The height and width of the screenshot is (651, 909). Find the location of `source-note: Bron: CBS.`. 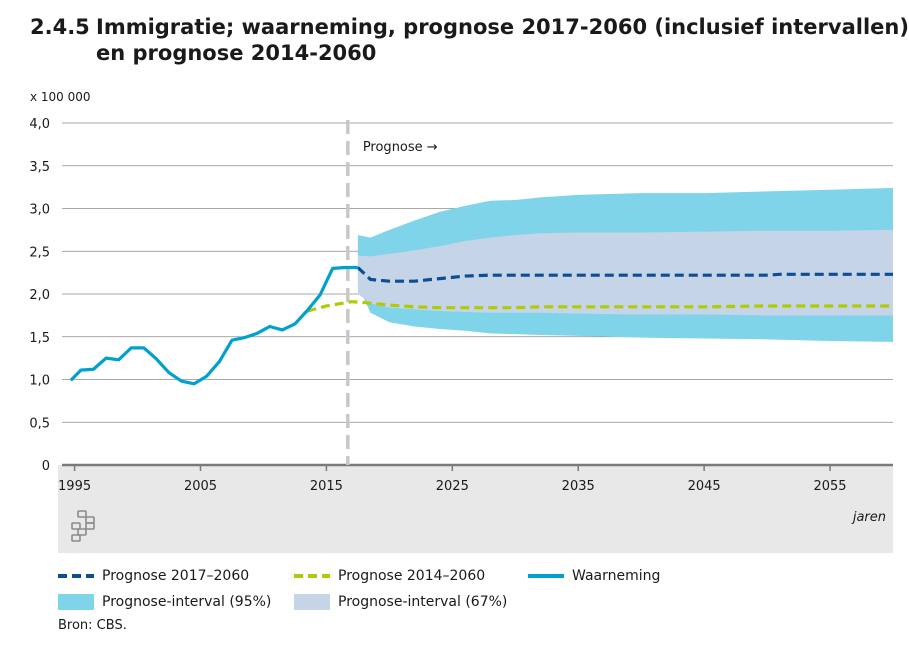

source-note: Bron: CBS. is located at coordinates (92, 625).